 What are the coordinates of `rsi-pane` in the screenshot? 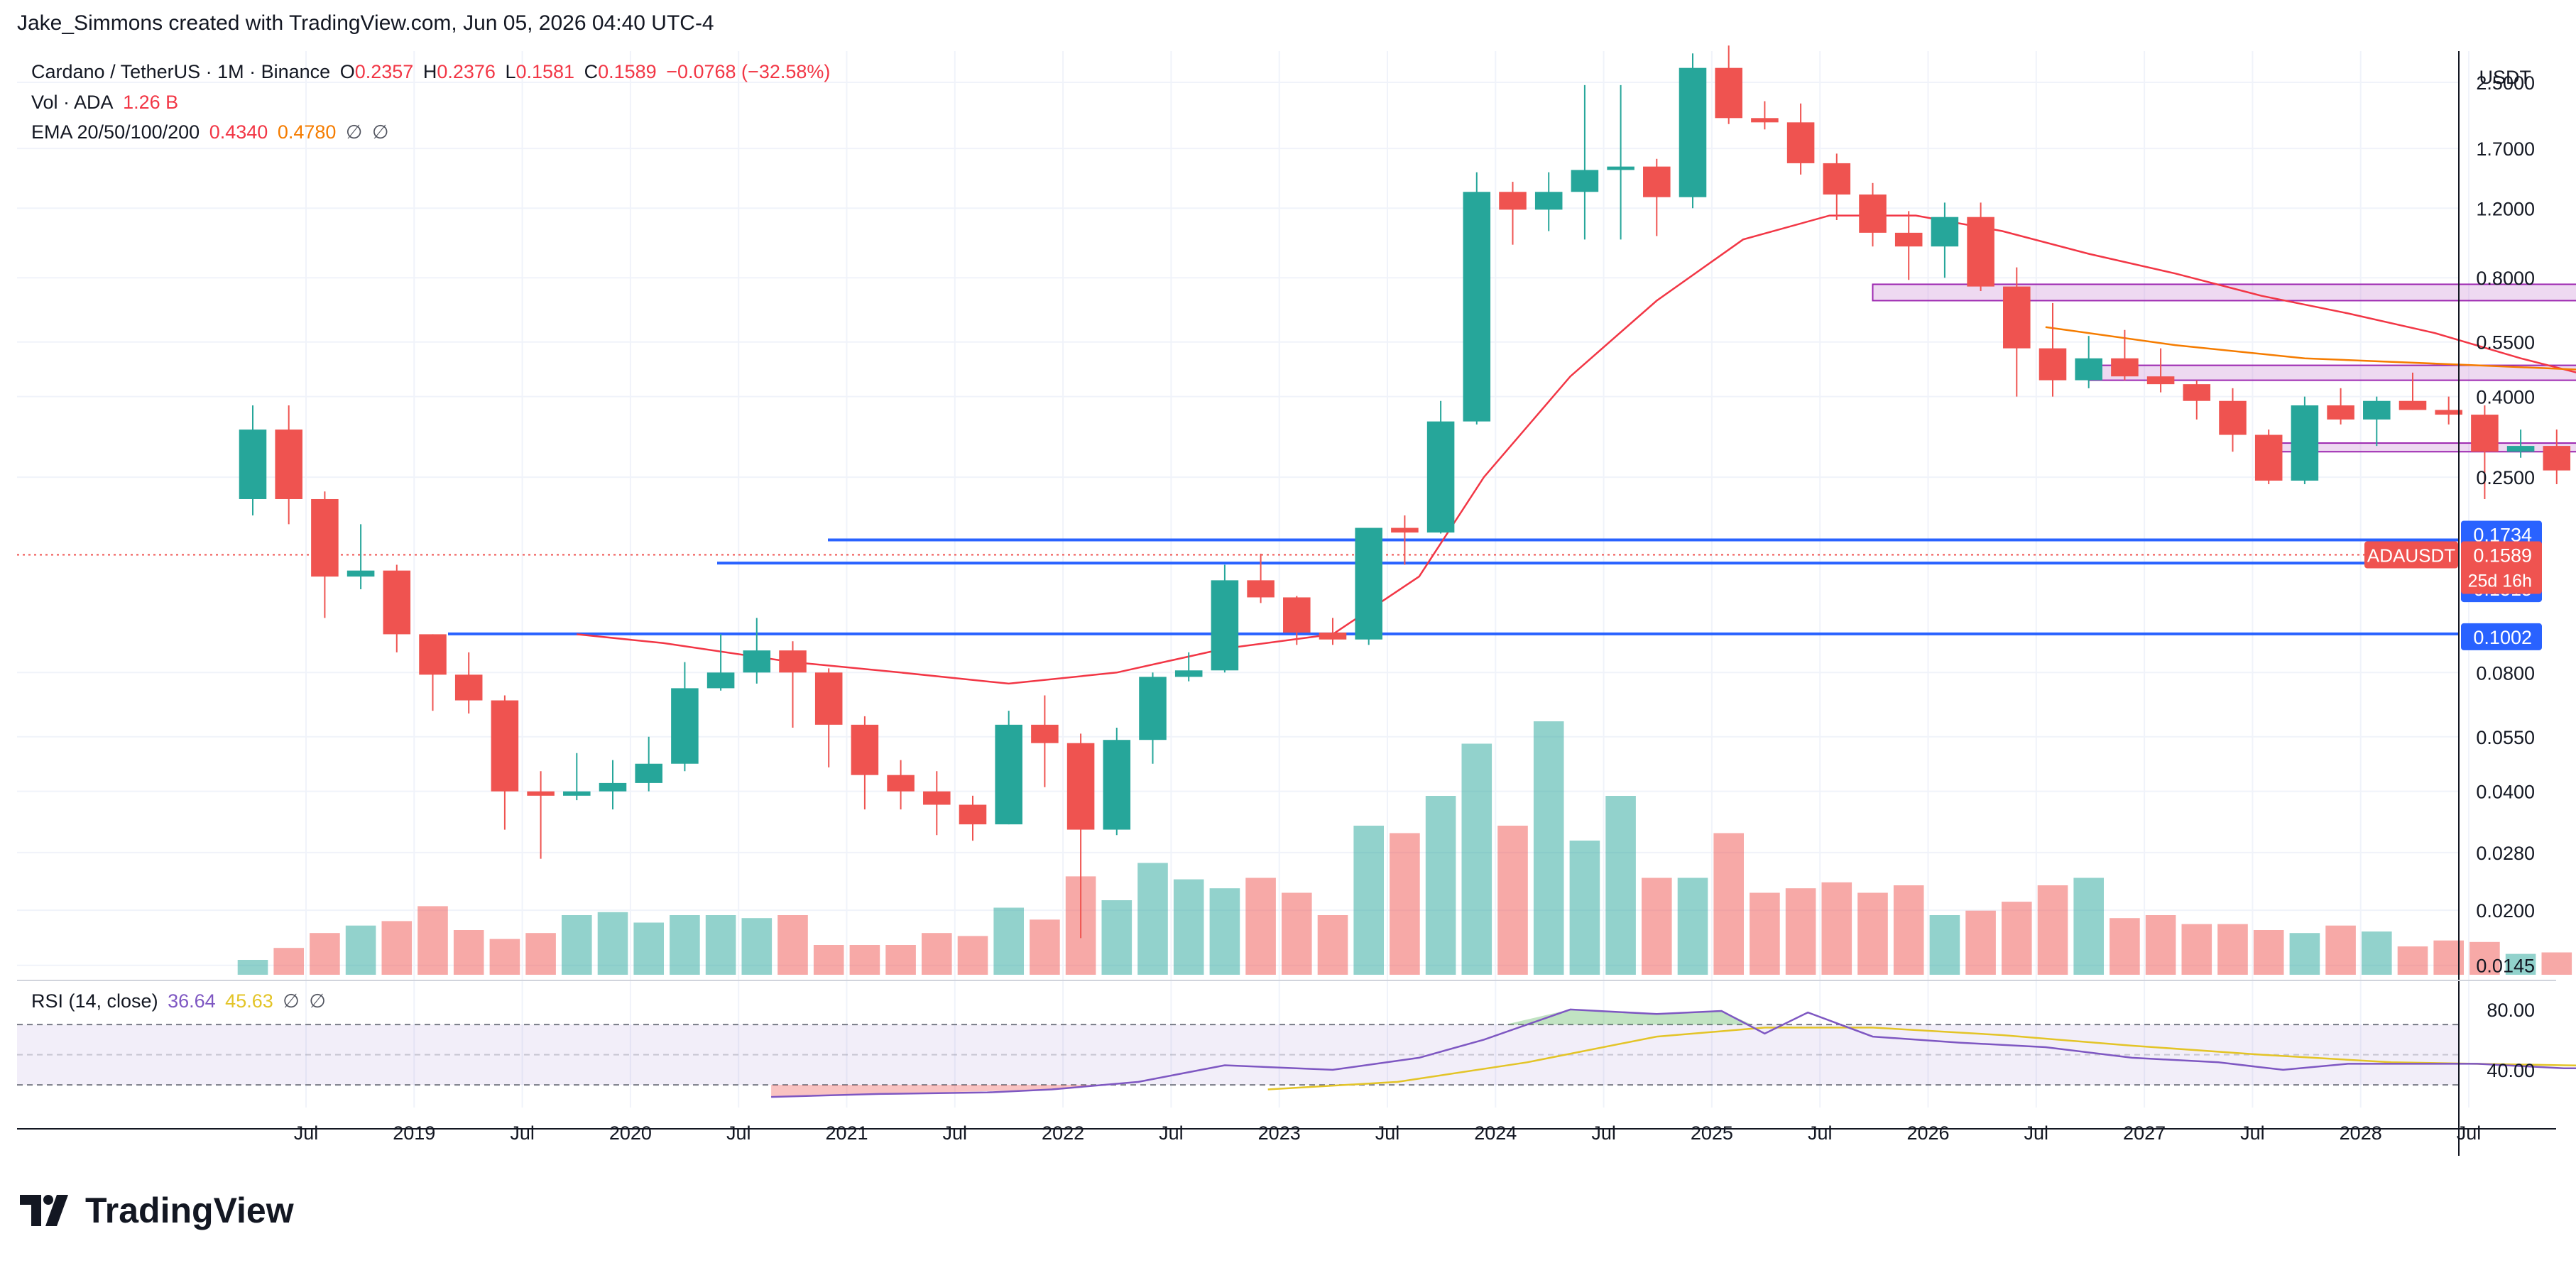 It's located at (1296, 1053).